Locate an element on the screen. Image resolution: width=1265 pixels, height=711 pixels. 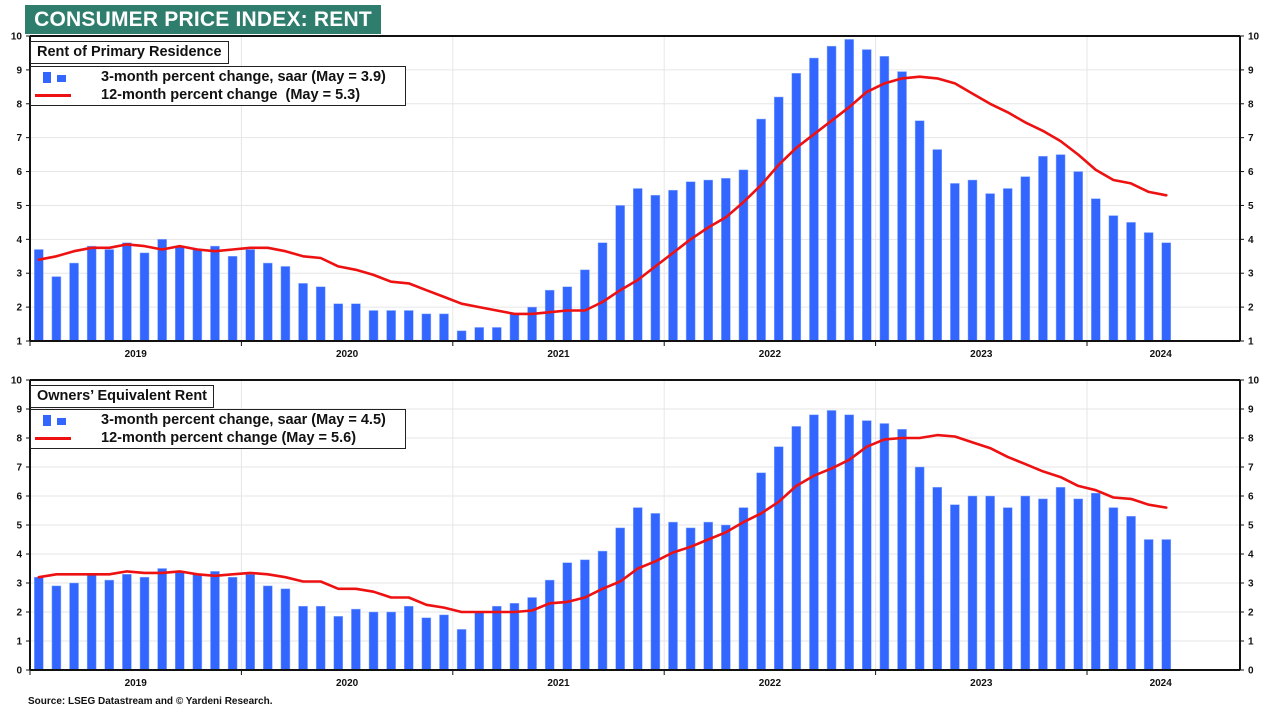
legend-label-bars: 3-month percent change, saar (May = 4.5) is located at coordinates (243, 420).